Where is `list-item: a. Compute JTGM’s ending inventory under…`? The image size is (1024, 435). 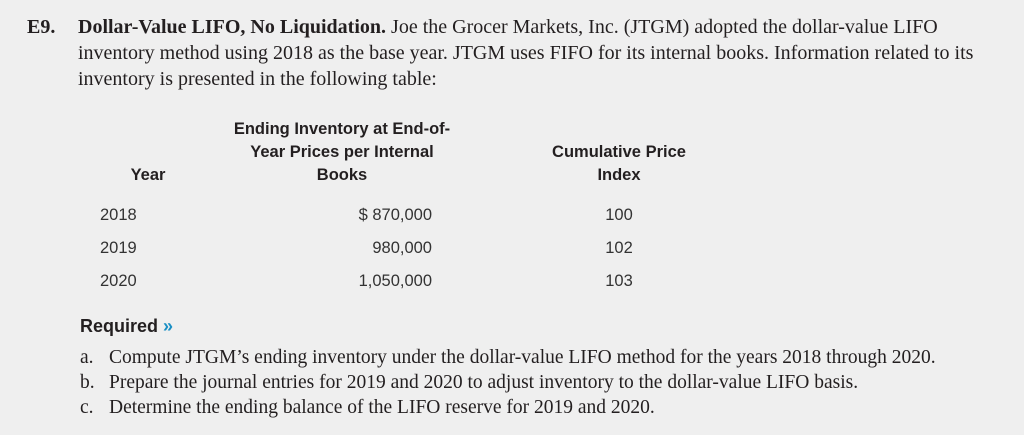 list-item: a. Compute JTGM’s ending inventory under… is located at coordinates (545, 357).